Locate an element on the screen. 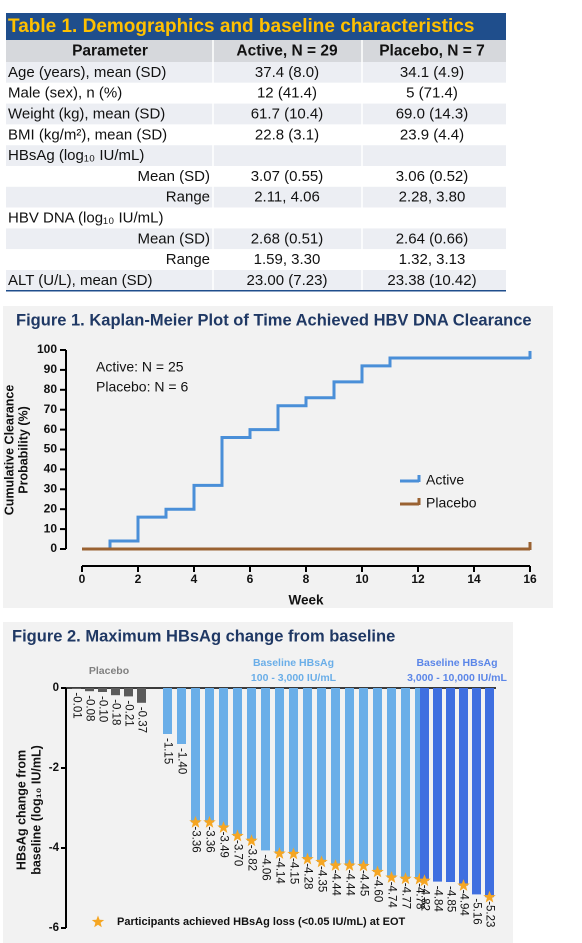 The height and width of the screenshot is (943, 582). legend-label: Placebo is located at coordinates (451, 503).